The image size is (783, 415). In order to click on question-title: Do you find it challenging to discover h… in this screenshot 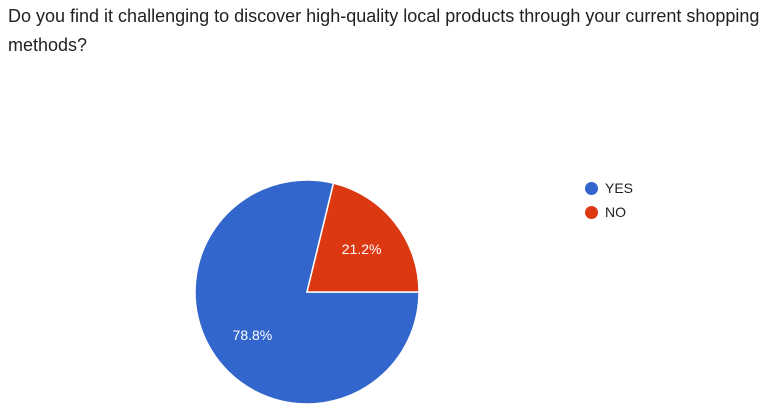, I will do `click(384, 30)`.